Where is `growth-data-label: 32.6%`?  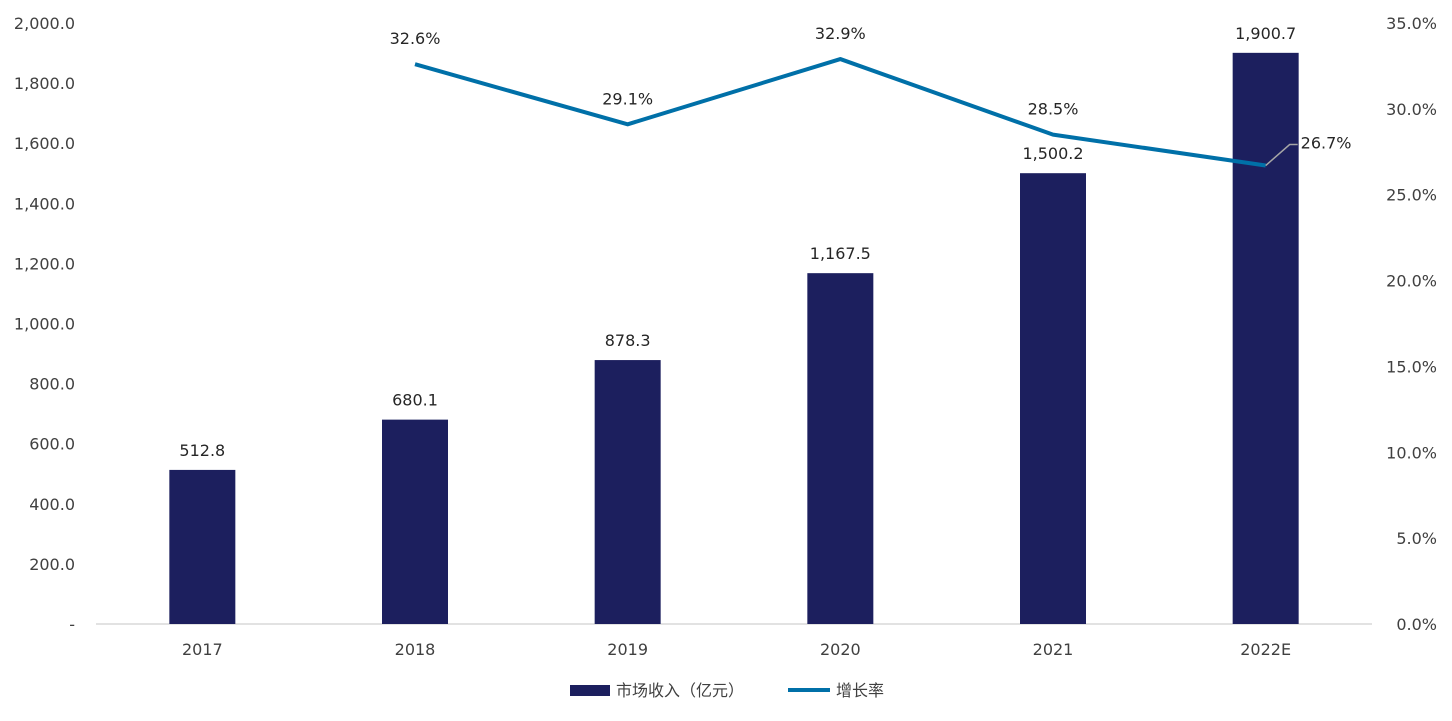
growth-data-label: 32.6% is located at coordinates (415, 38).